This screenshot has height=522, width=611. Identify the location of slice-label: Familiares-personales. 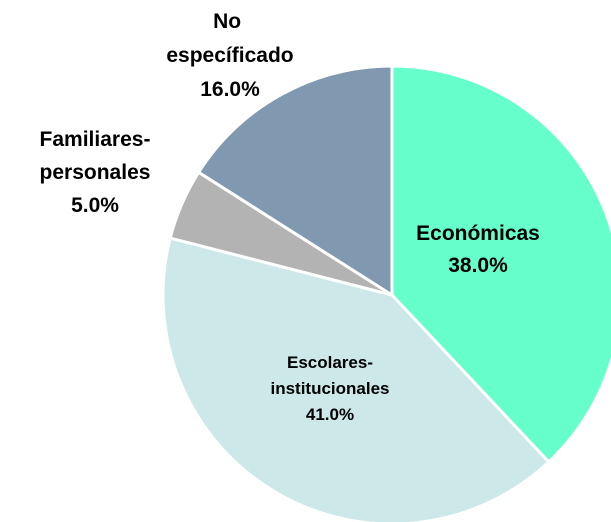
(95, 156).